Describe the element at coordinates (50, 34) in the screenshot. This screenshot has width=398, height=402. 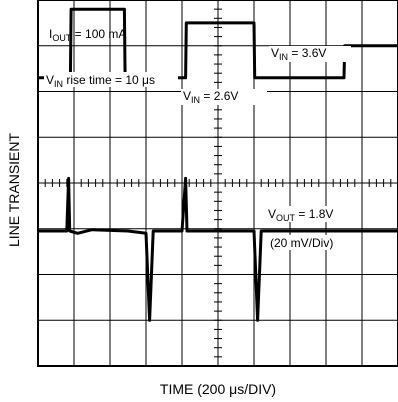
I see `iout-main: I` at that location.